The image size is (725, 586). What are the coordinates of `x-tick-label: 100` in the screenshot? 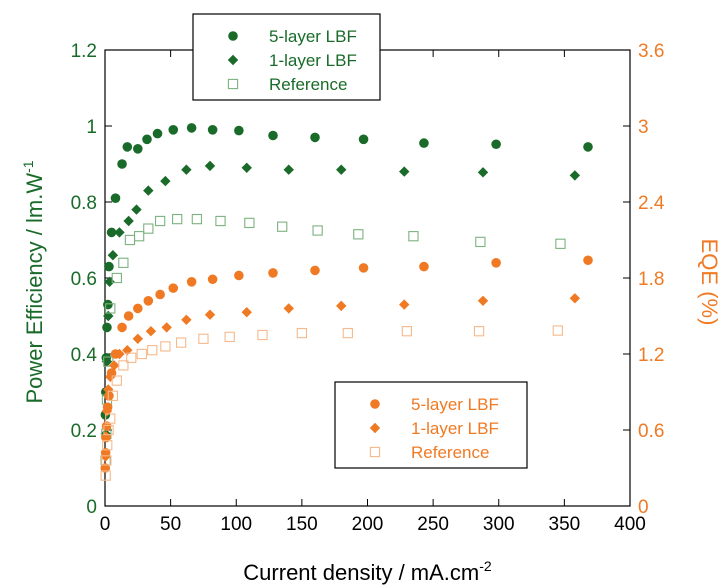 It's located at (236, 524).